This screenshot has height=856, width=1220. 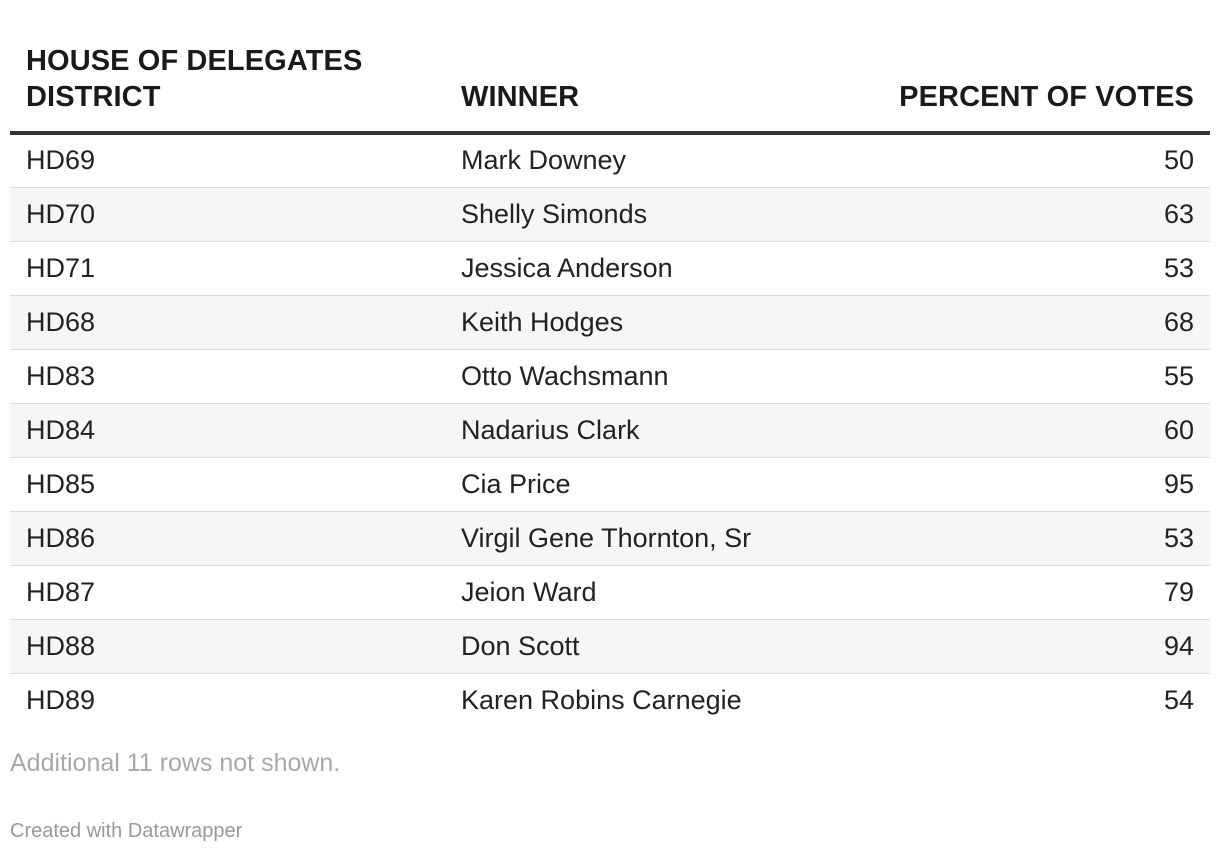 I want to click on district-cell: HD68, so click(x=227, y=322).